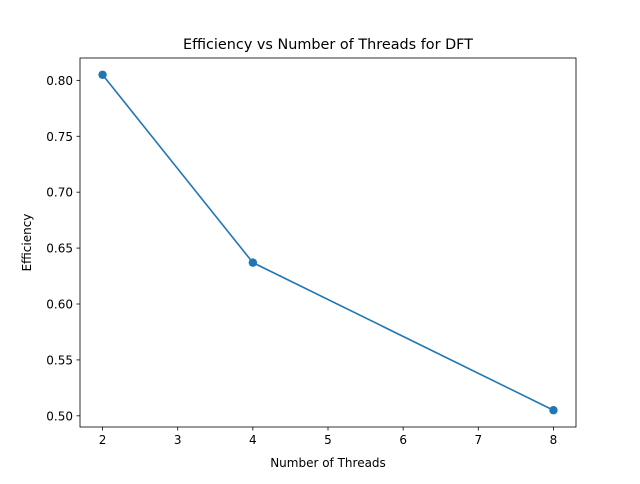  I want to click on y-tick-label: 0.55, so click(59, 360).